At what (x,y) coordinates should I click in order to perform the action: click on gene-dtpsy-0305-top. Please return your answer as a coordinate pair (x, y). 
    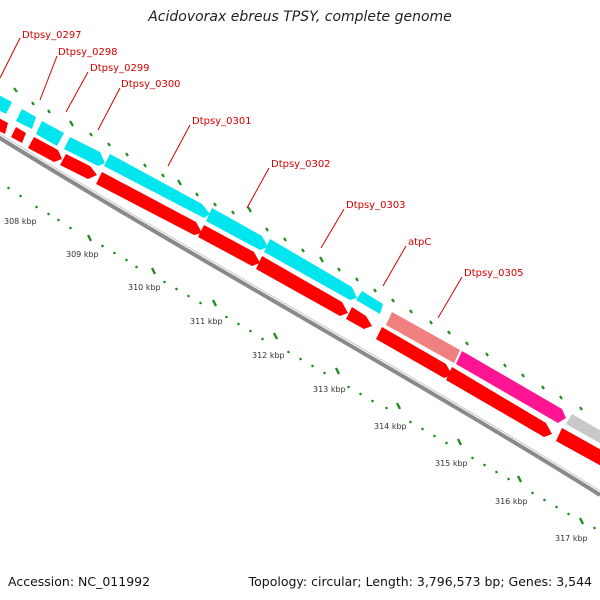
    Looking at the image, I should click on (511, 387).